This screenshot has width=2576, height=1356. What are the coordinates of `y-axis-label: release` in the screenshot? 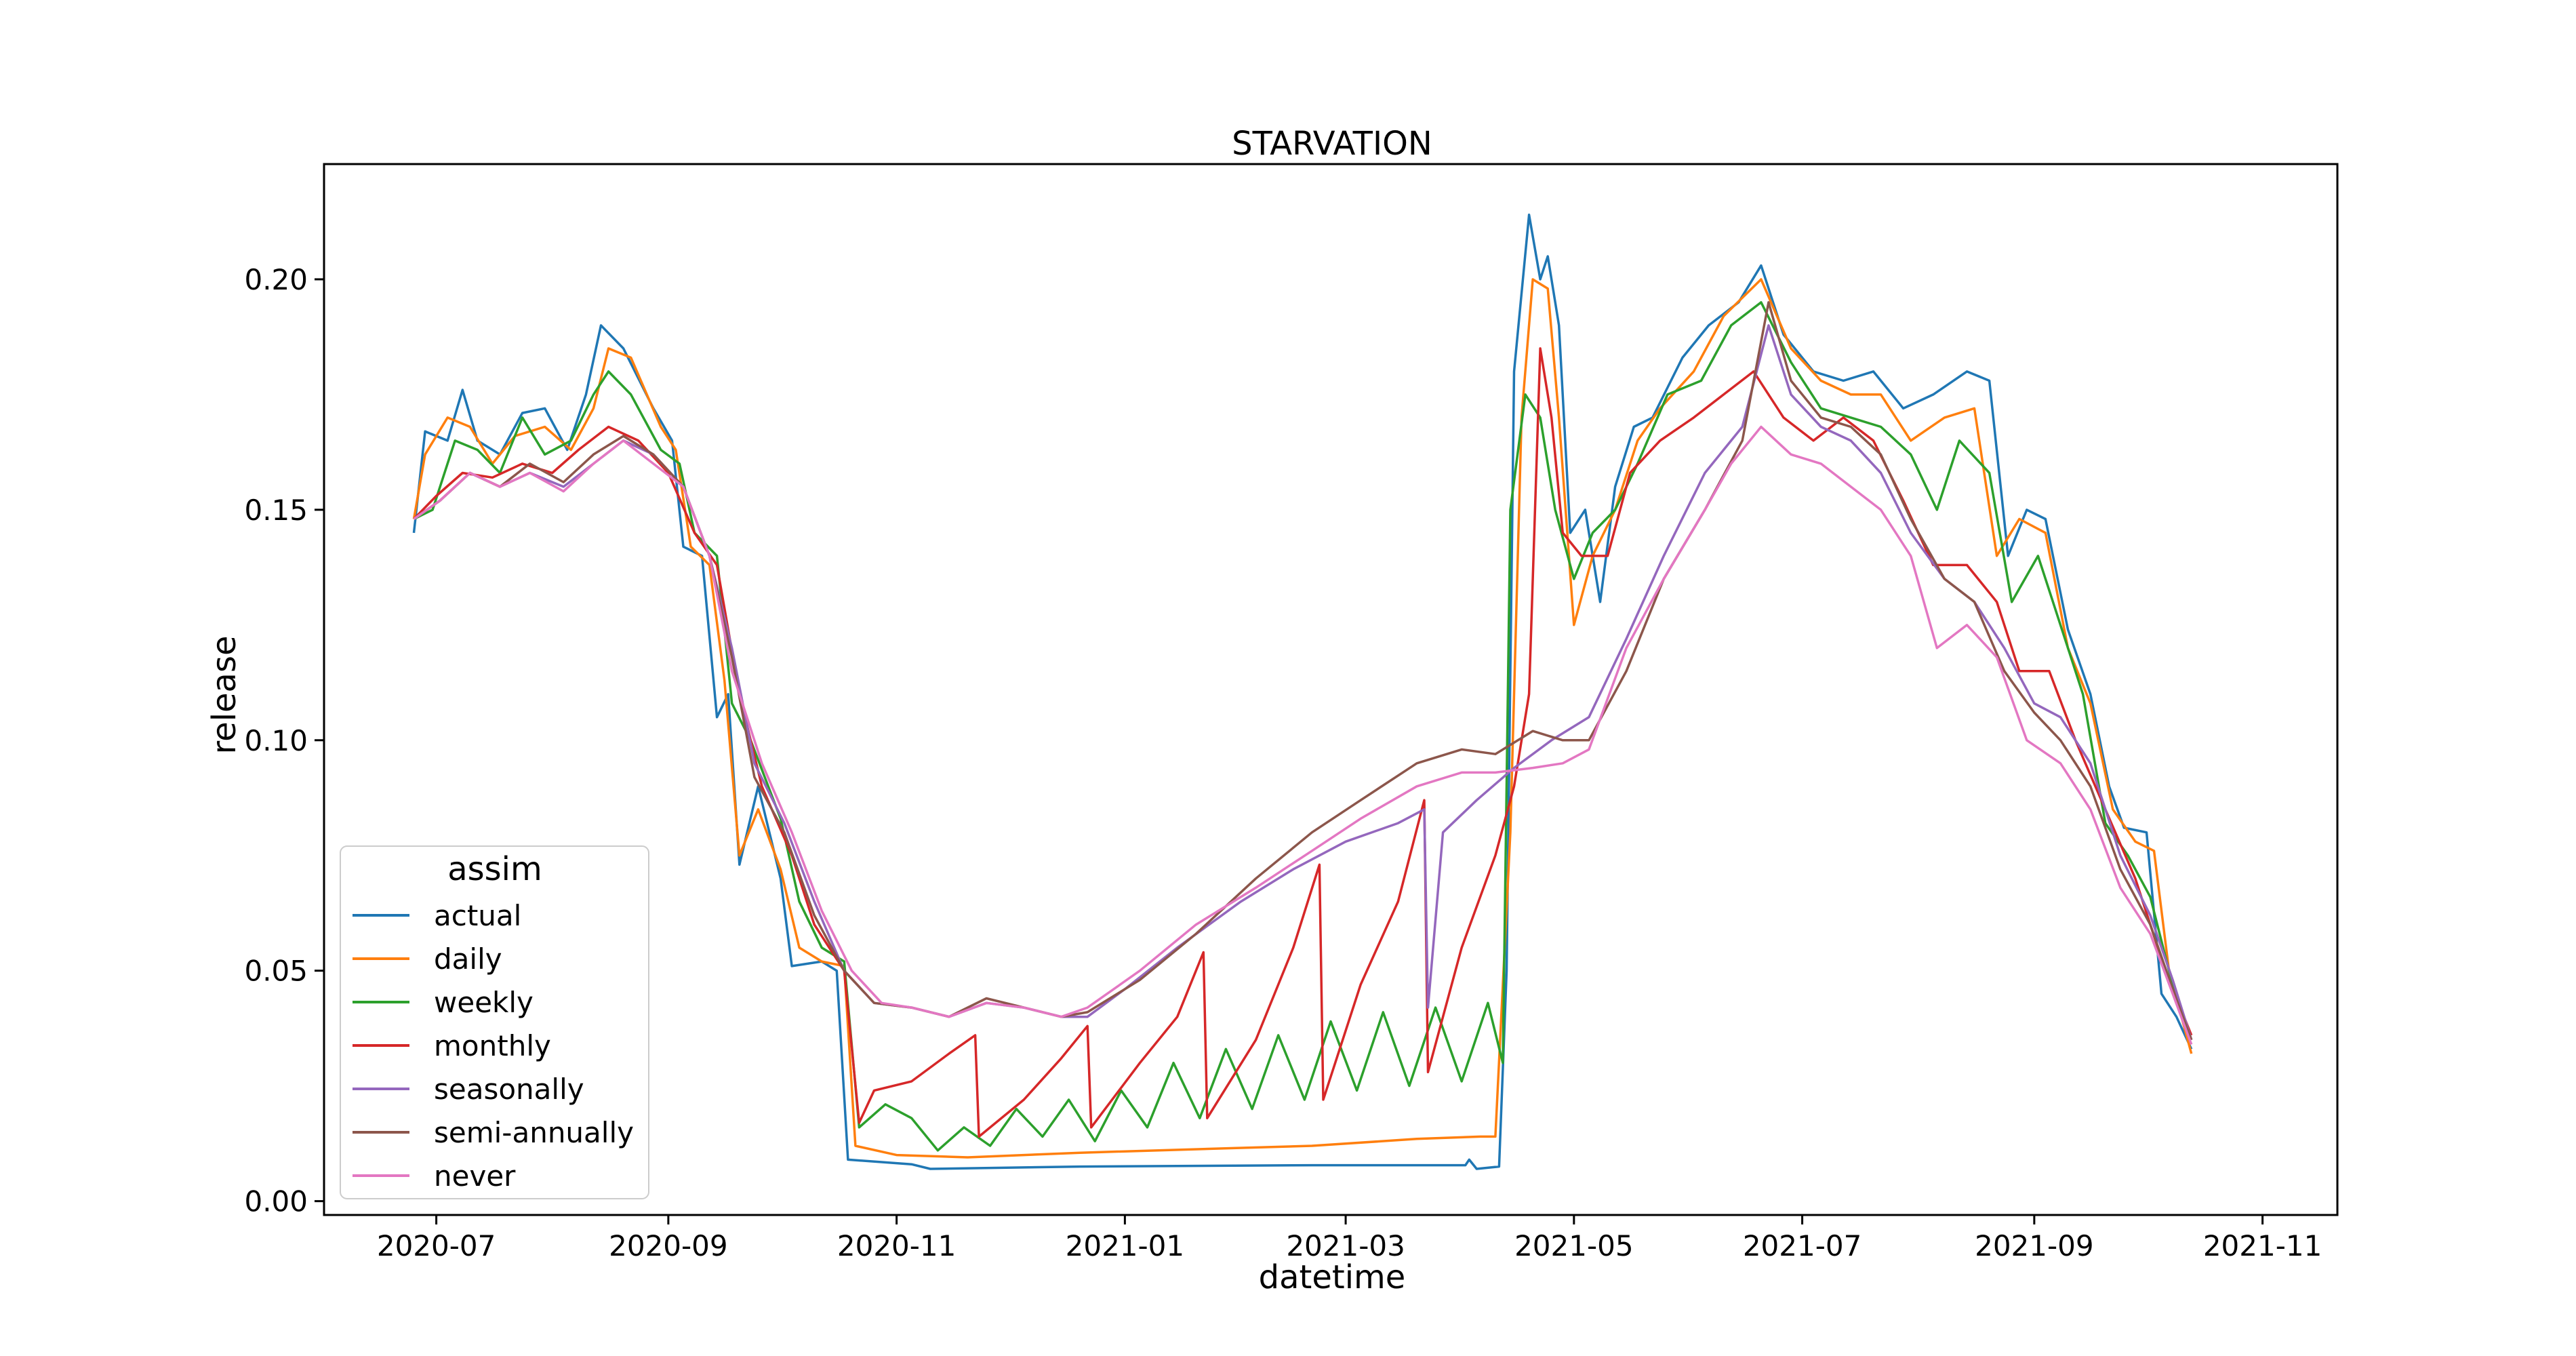 It's located at (224, 694).